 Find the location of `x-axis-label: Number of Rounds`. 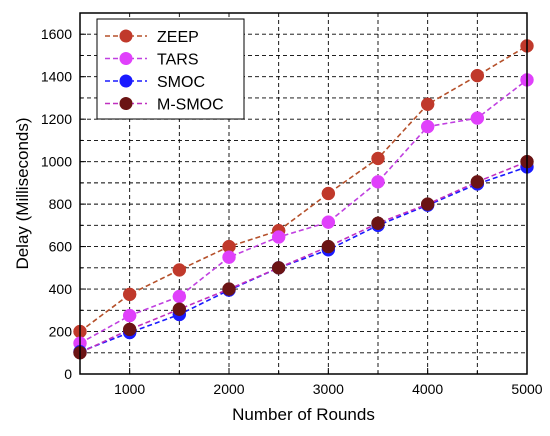

x-axis-label: Number of Rounds is located at coordinates (303, 414).